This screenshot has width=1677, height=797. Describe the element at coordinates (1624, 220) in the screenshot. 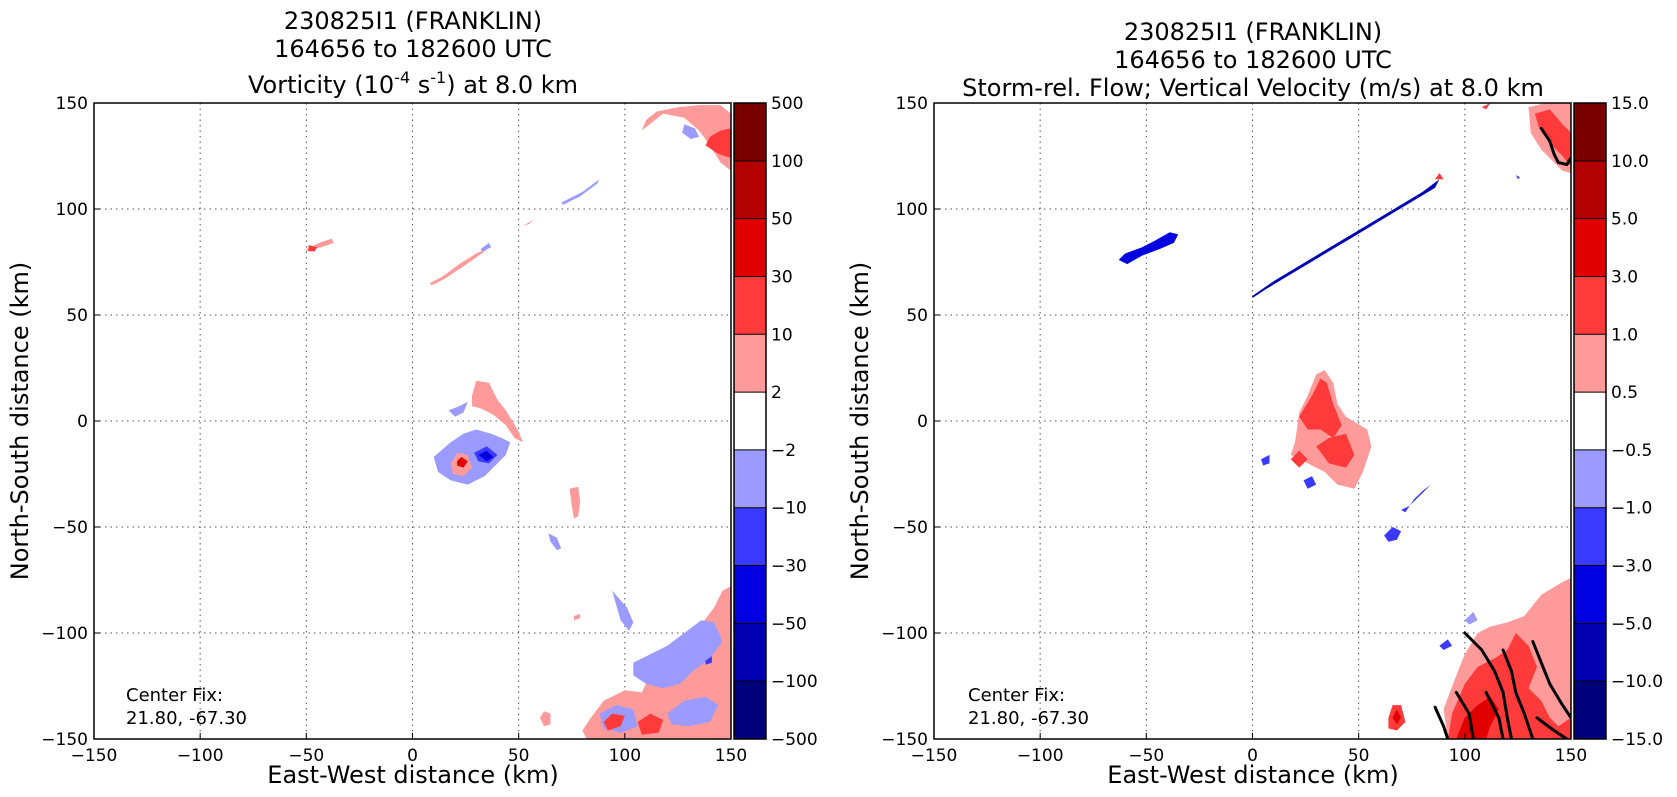

I see `colorbar-label: 5.0` at that location.